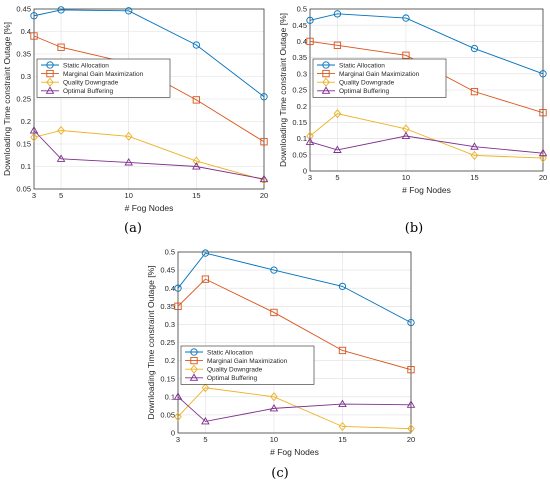  What do you see at coordinates (26, 166) in the screenshot?
I see `y-tick-label: 0.1` at bounding box center [26, 166].